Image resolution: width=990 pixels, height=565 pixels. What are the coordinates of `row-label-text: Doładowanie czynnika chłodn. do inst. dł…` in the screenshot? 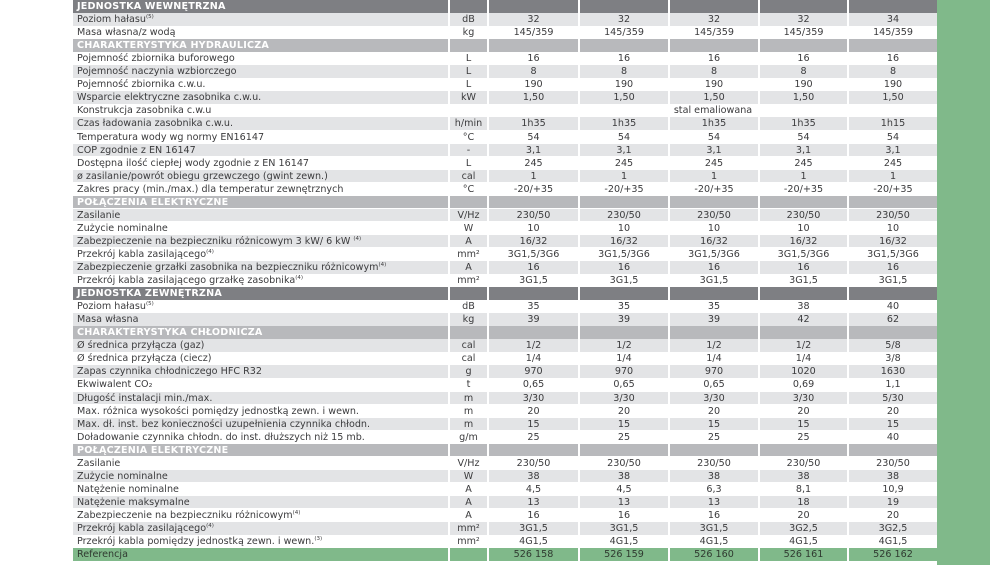 It's located at (221, 437).